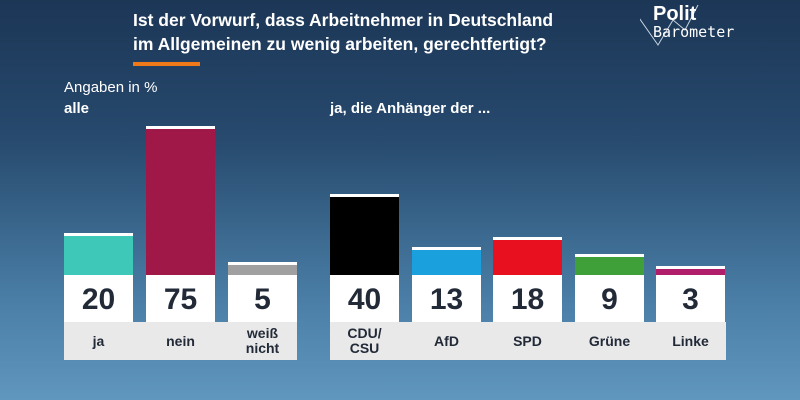 The width and height of the screenshot is (800, 400). Describe the element at coordinates (690, 298) in the screenshot. I see `data-label: 3` at that location.